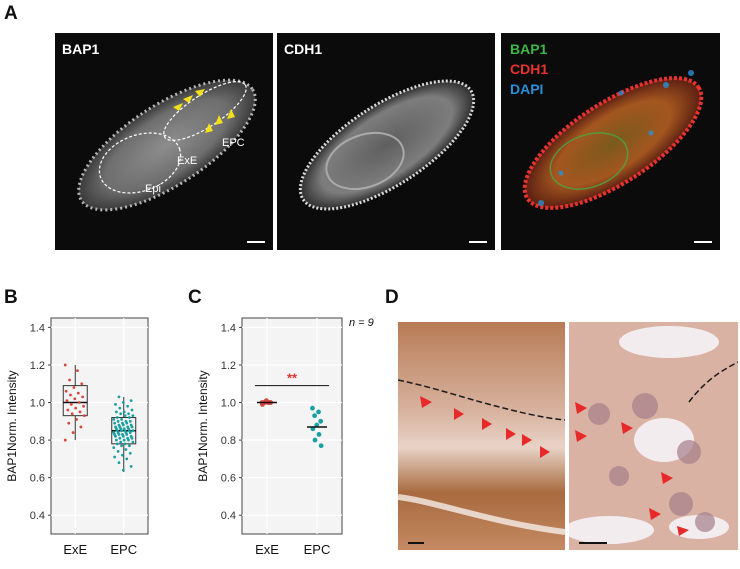 Image resolution: width=740 pixels, height=569 pixels. I want to click on y-tick-label: 1.0, so click(37, 404).